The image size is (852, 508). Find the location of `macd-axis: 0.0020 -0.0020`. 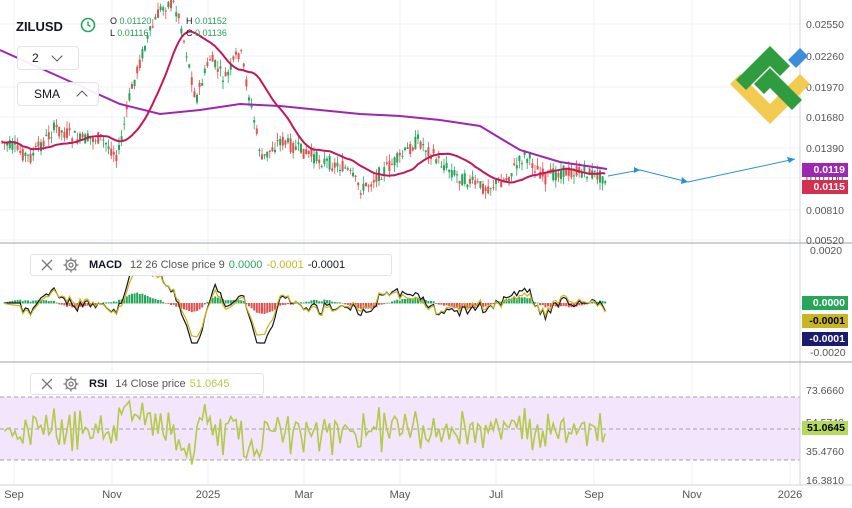

macd-axis: 0.0020 -0.0020 is located at coordinates (828, 302).